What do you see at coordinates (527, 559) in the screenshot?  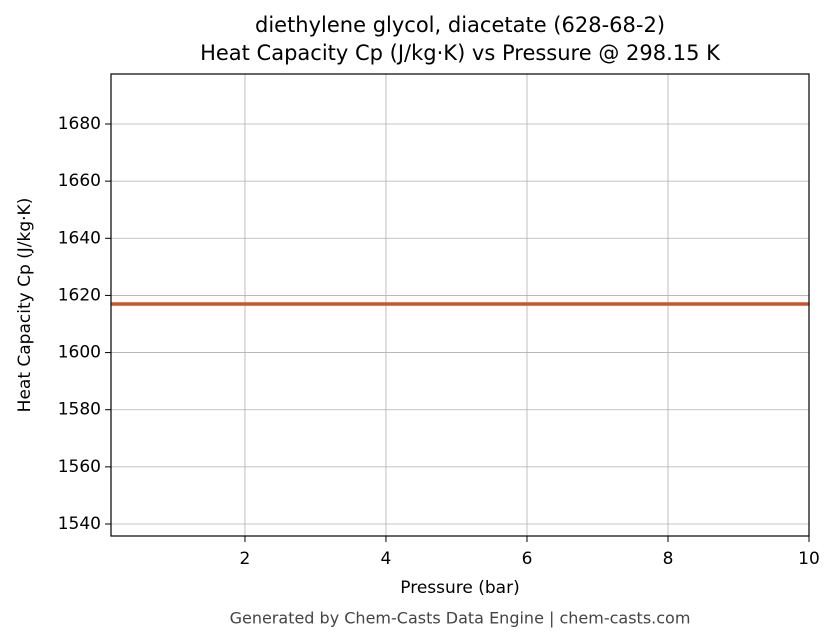 I see `x-tick-label: 6` at bounding box center [527, 559].